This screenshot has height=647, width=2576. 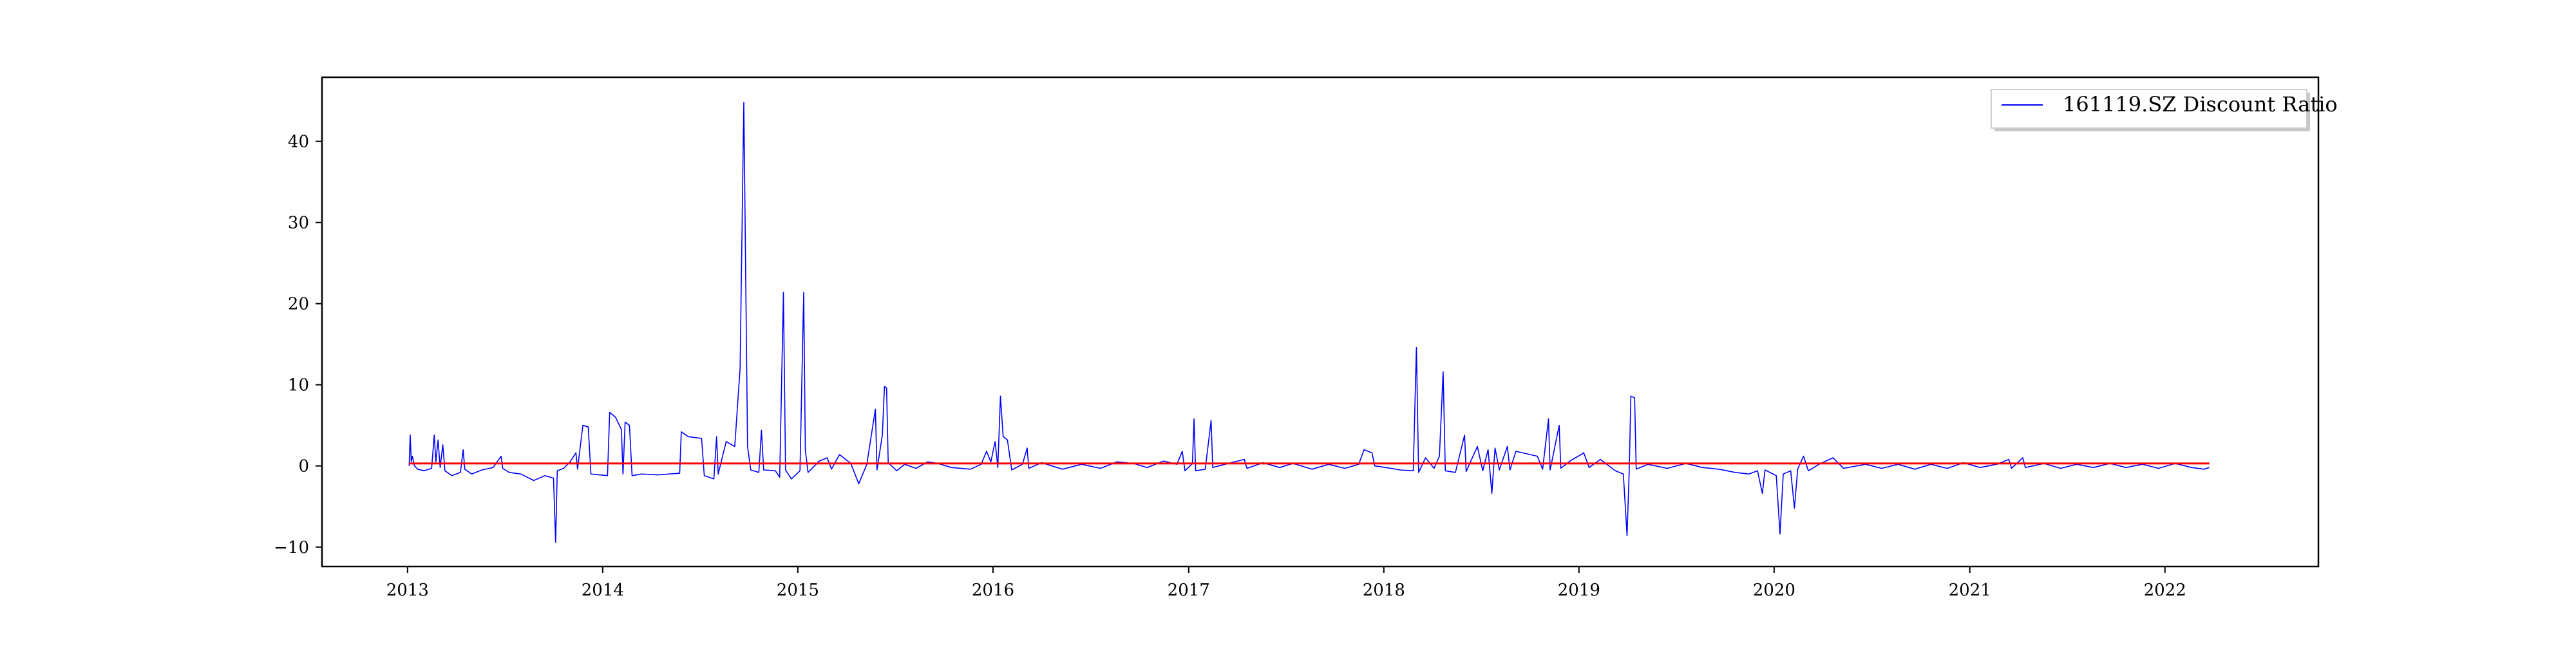 I want to click on x-tick-label-2014: 2014, so click(x=603, y=591).